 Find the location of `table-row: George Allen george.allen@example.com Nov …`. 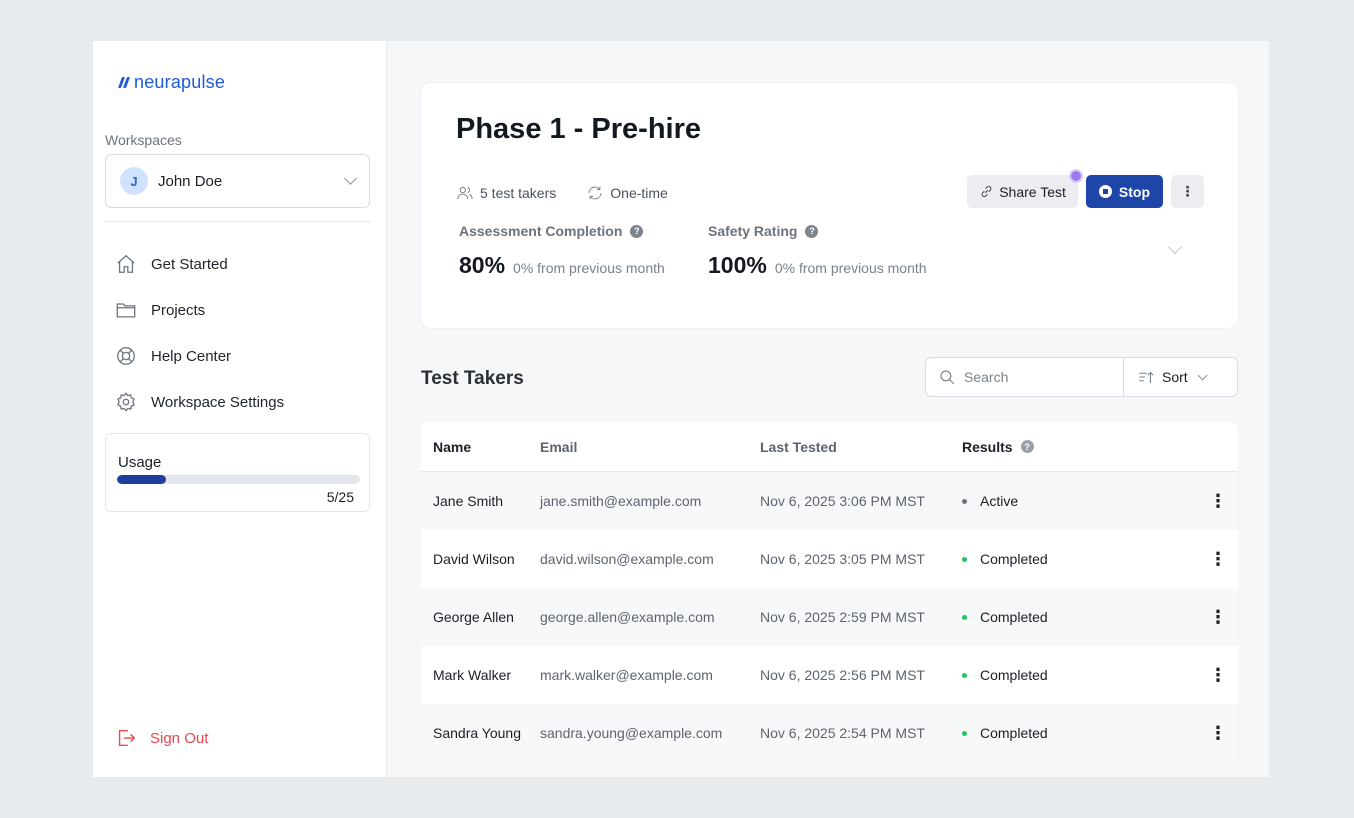

table-row: George Allen george.allen@example.com Nov … is located at coordinates (829, 617).